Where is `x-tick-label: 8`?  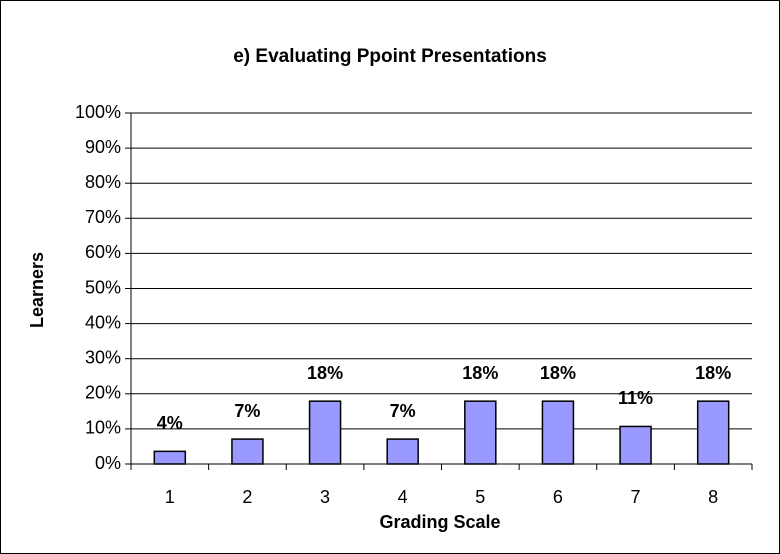
x-tick-label: 8 is located at coordinates (713, 497).